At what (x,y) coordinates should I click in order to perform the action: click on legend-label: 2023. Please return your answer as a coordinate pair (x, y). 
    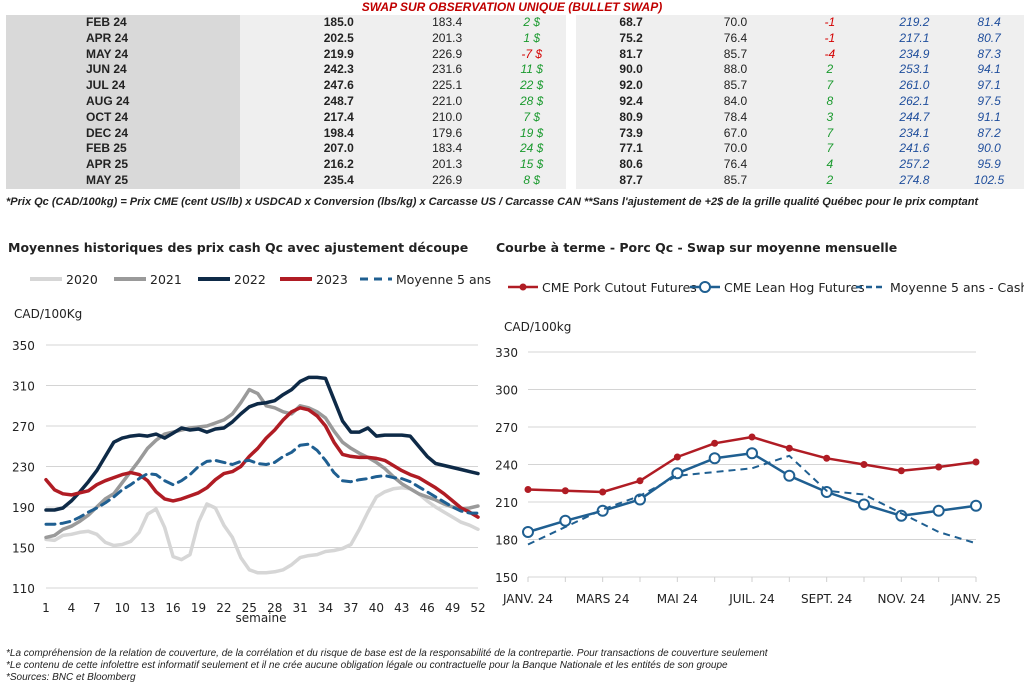
    Looking at the image, I should click on (332, 279).